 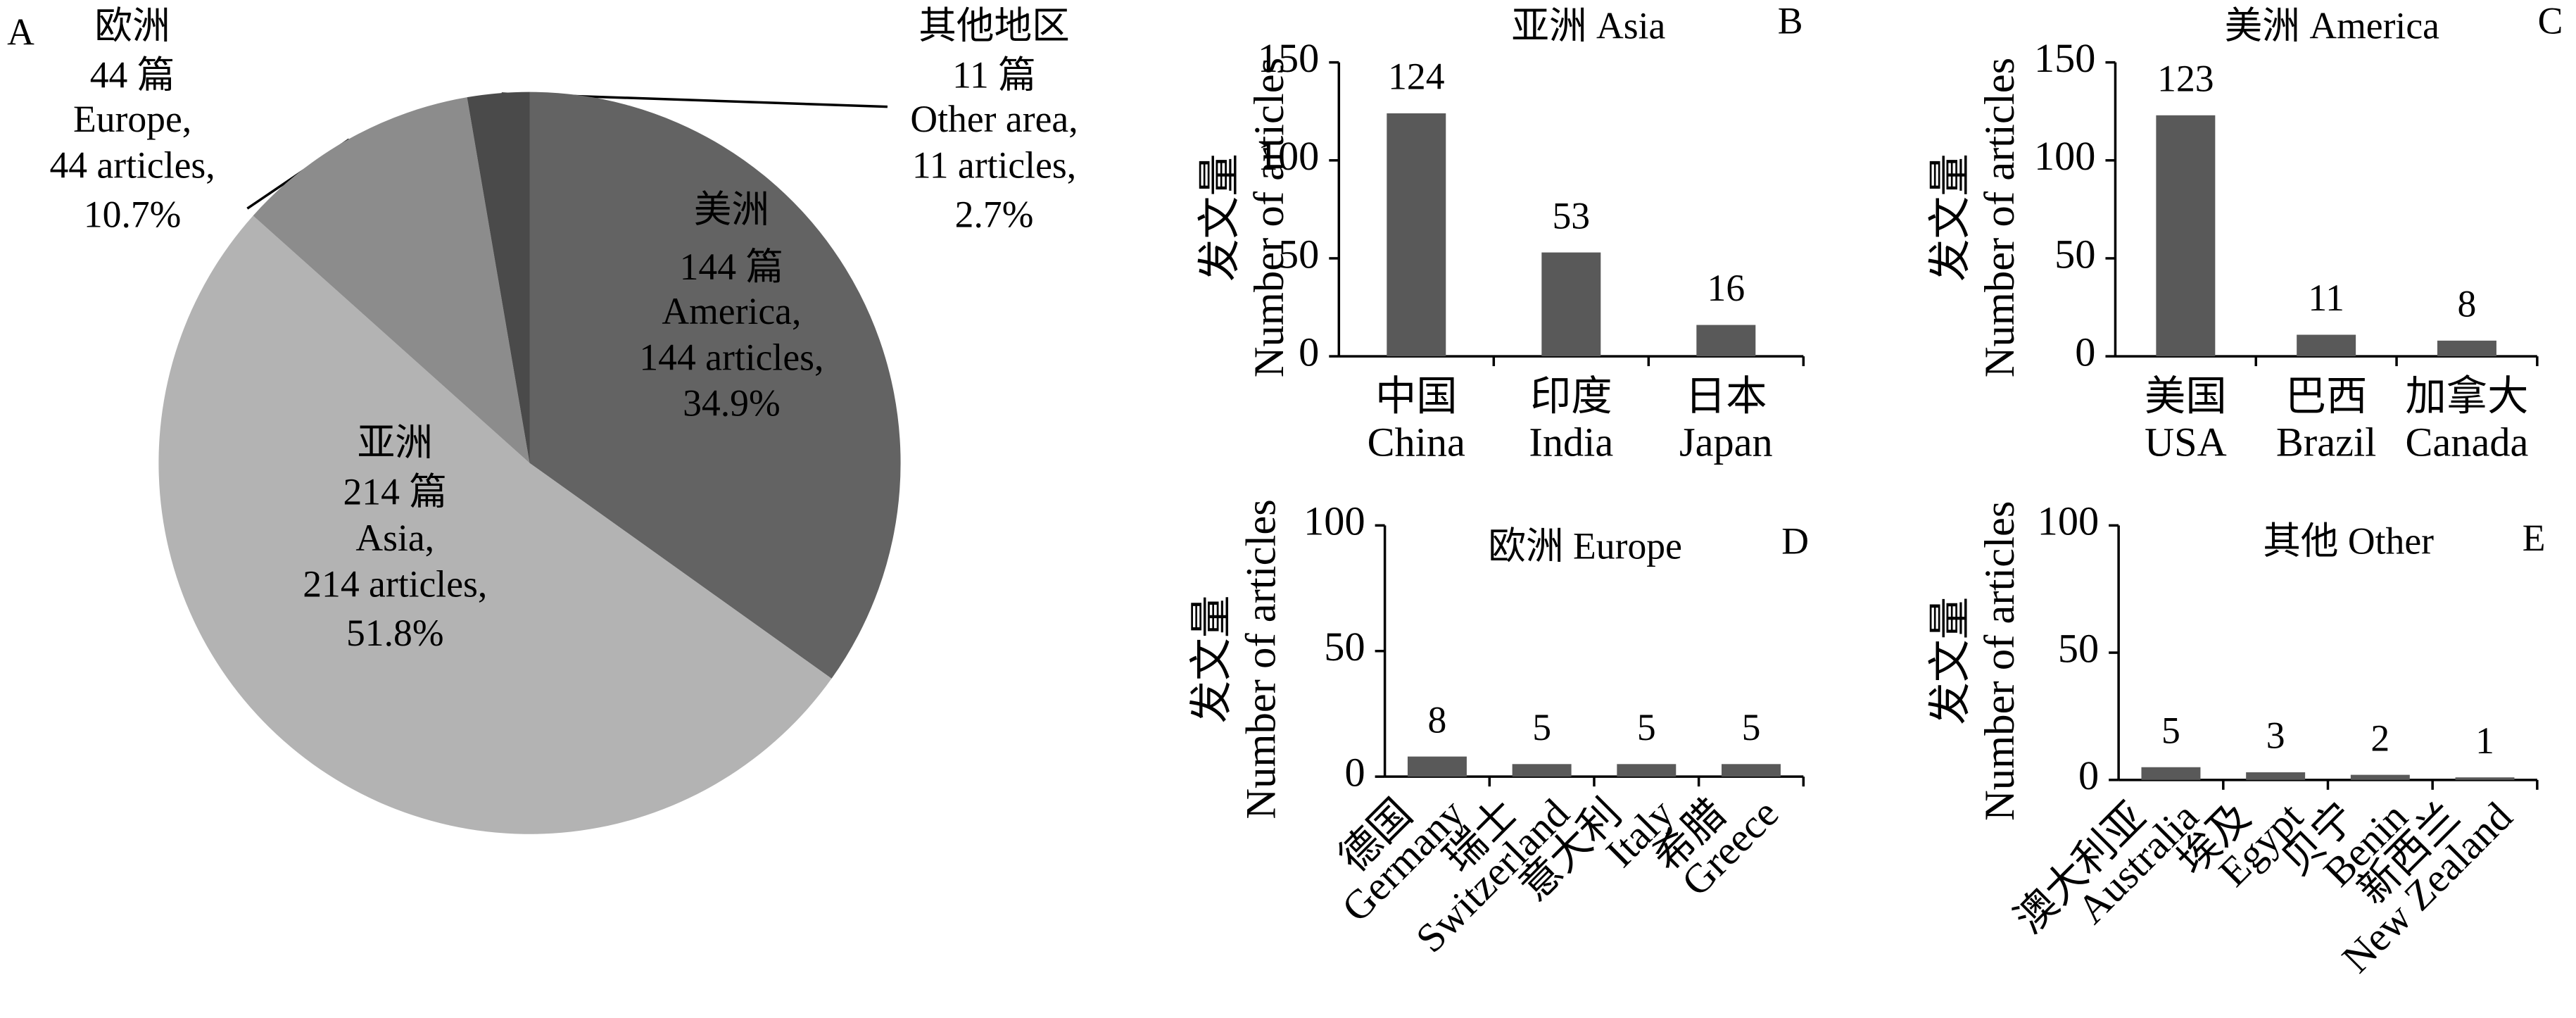 What do you see at coordinates (994, 25) in the screenshot?
I see `slice-label: 其他地区` at bounding box center [994, 25].